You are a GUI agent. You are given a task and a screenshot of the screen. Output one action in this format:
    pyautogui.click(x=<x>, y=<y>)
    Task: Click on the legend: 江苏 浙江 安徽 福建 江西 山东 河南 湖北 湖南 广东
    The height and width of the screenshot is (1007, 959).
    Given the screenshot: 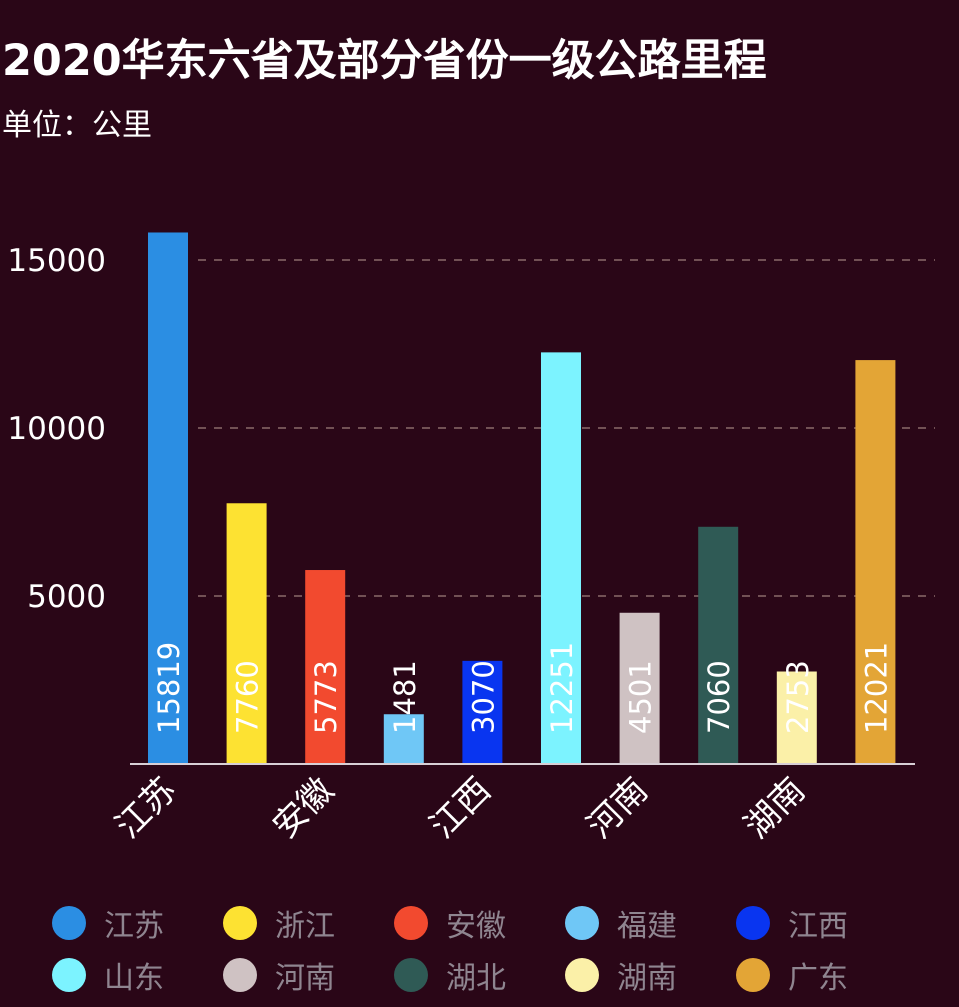 What is the action you would take?
    pyautogui.click(x=490, y=949)
    